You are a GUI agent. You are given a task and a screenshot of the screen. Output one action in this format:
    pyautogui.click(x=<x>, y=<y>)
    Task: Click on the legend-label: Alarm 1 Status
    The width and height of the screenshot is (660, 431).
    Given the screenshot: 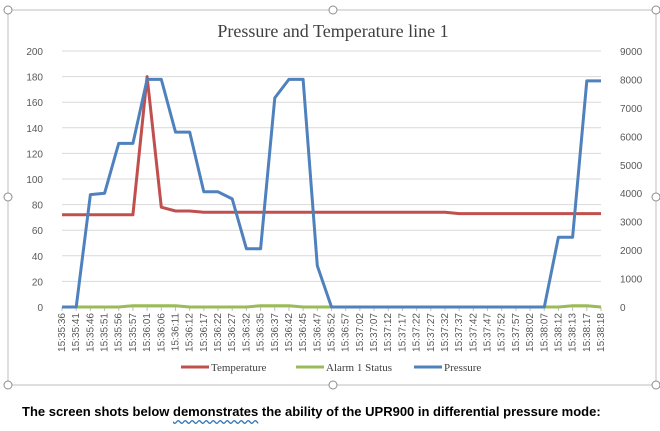 What is the action you would take?
    pyautogui.click(x=359, y=368)
    